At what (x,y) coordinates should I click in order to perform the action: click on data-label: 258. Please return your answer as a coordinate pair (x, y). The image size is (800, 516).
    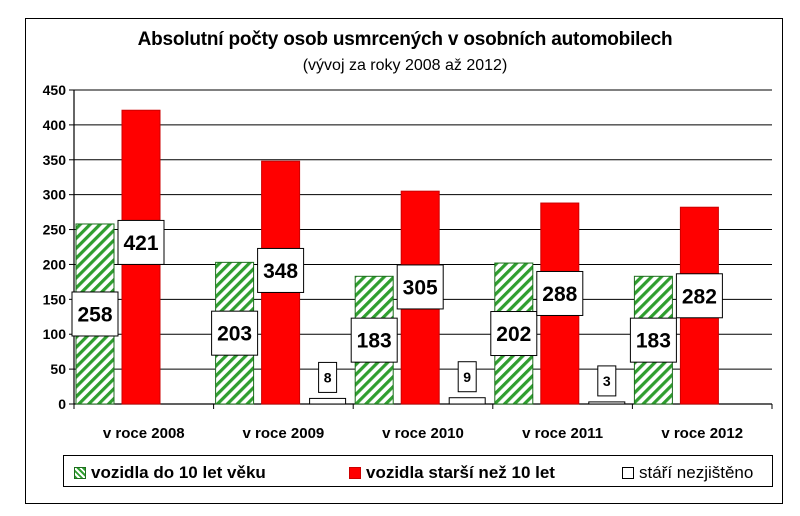
    Looking at the image, I should click on (94, 315).